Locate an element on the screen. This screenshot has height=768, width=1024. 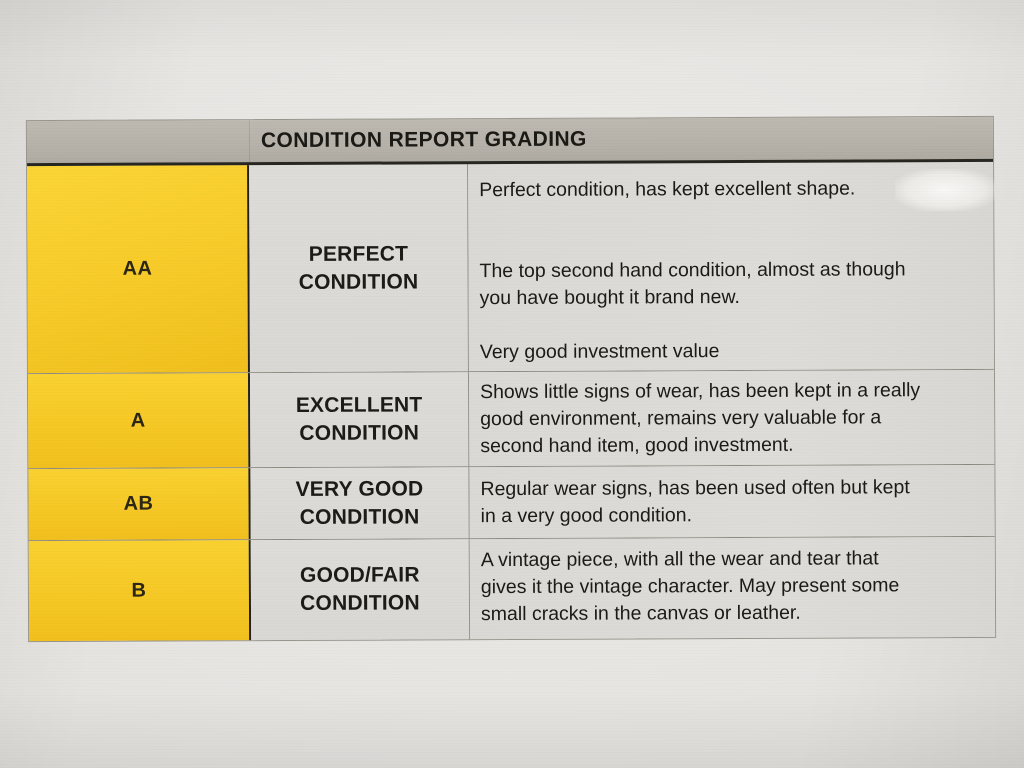
grade-label-cell: VERY GOOD CONDITION is located at coordinates (360, 503).